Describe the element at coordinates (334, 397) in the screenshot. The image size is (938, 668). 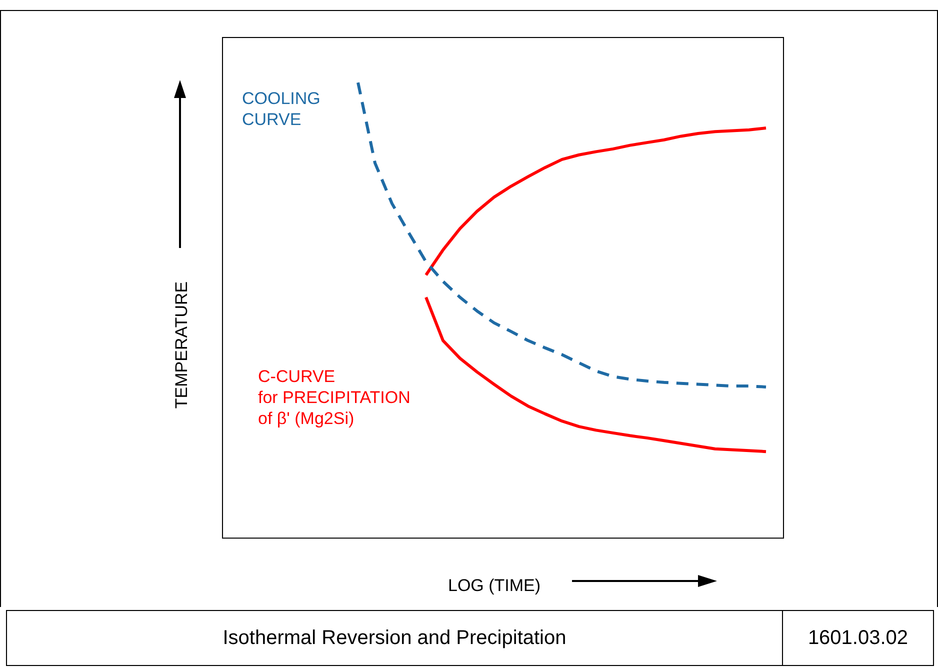
I see `text: C-CURVE for PRECIPITATION of β' (Mg2Si)` at that location.